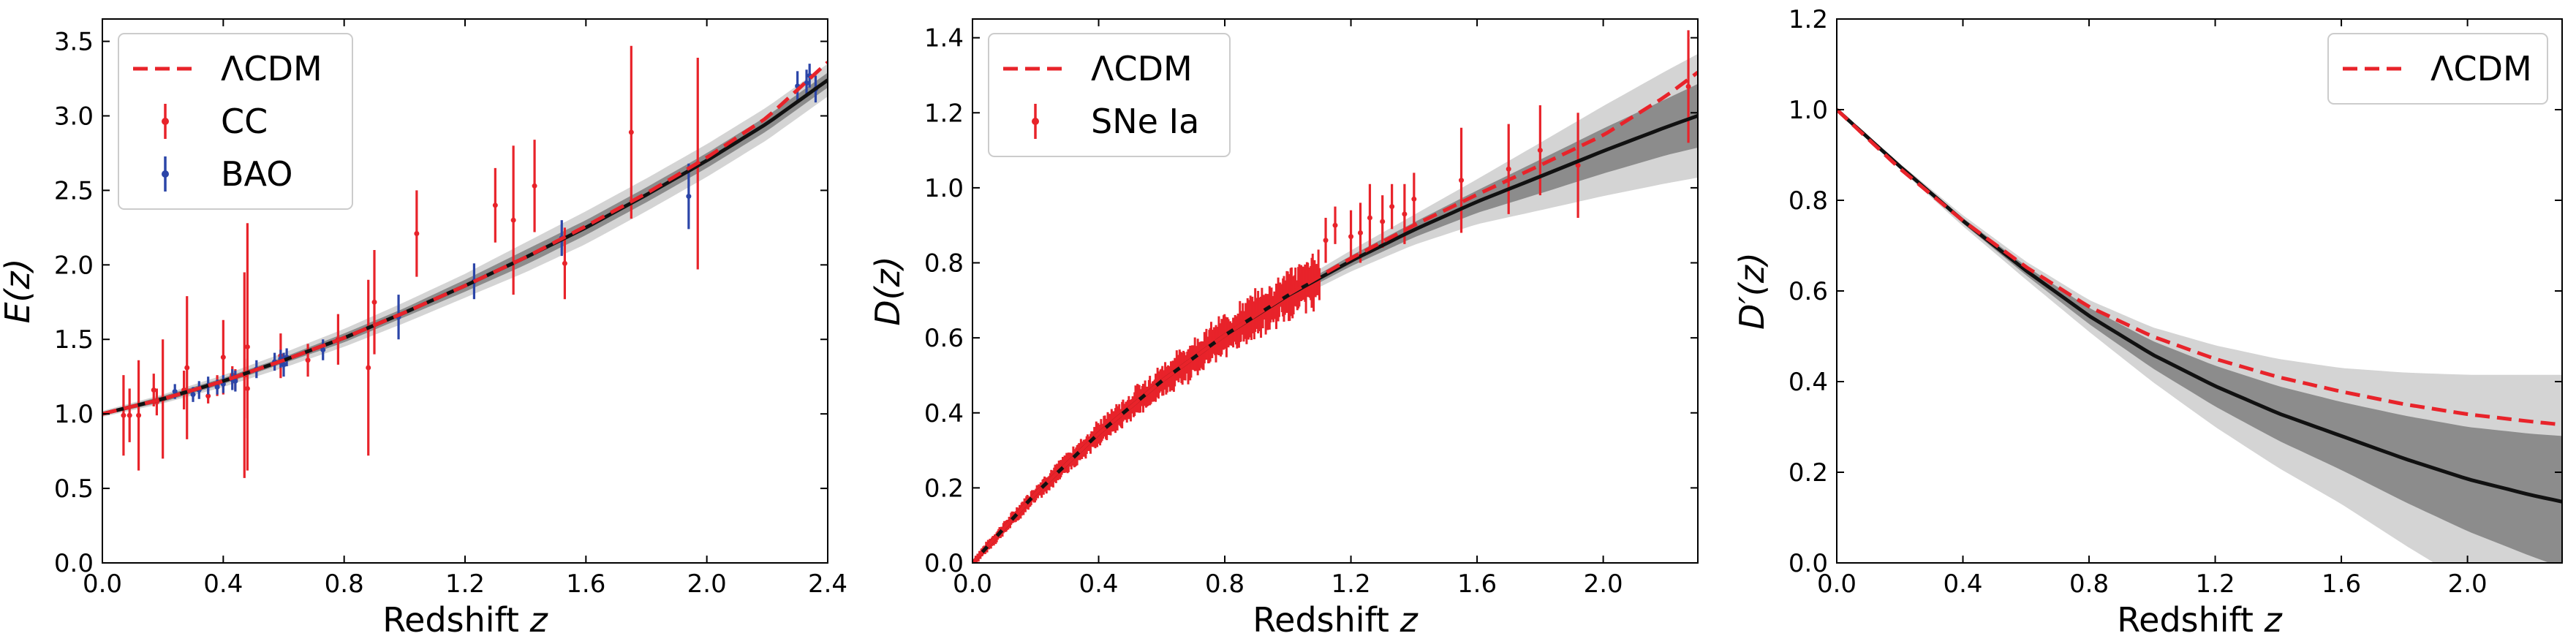  I want to click on legend: ΛCDM, so click(2437, 69).